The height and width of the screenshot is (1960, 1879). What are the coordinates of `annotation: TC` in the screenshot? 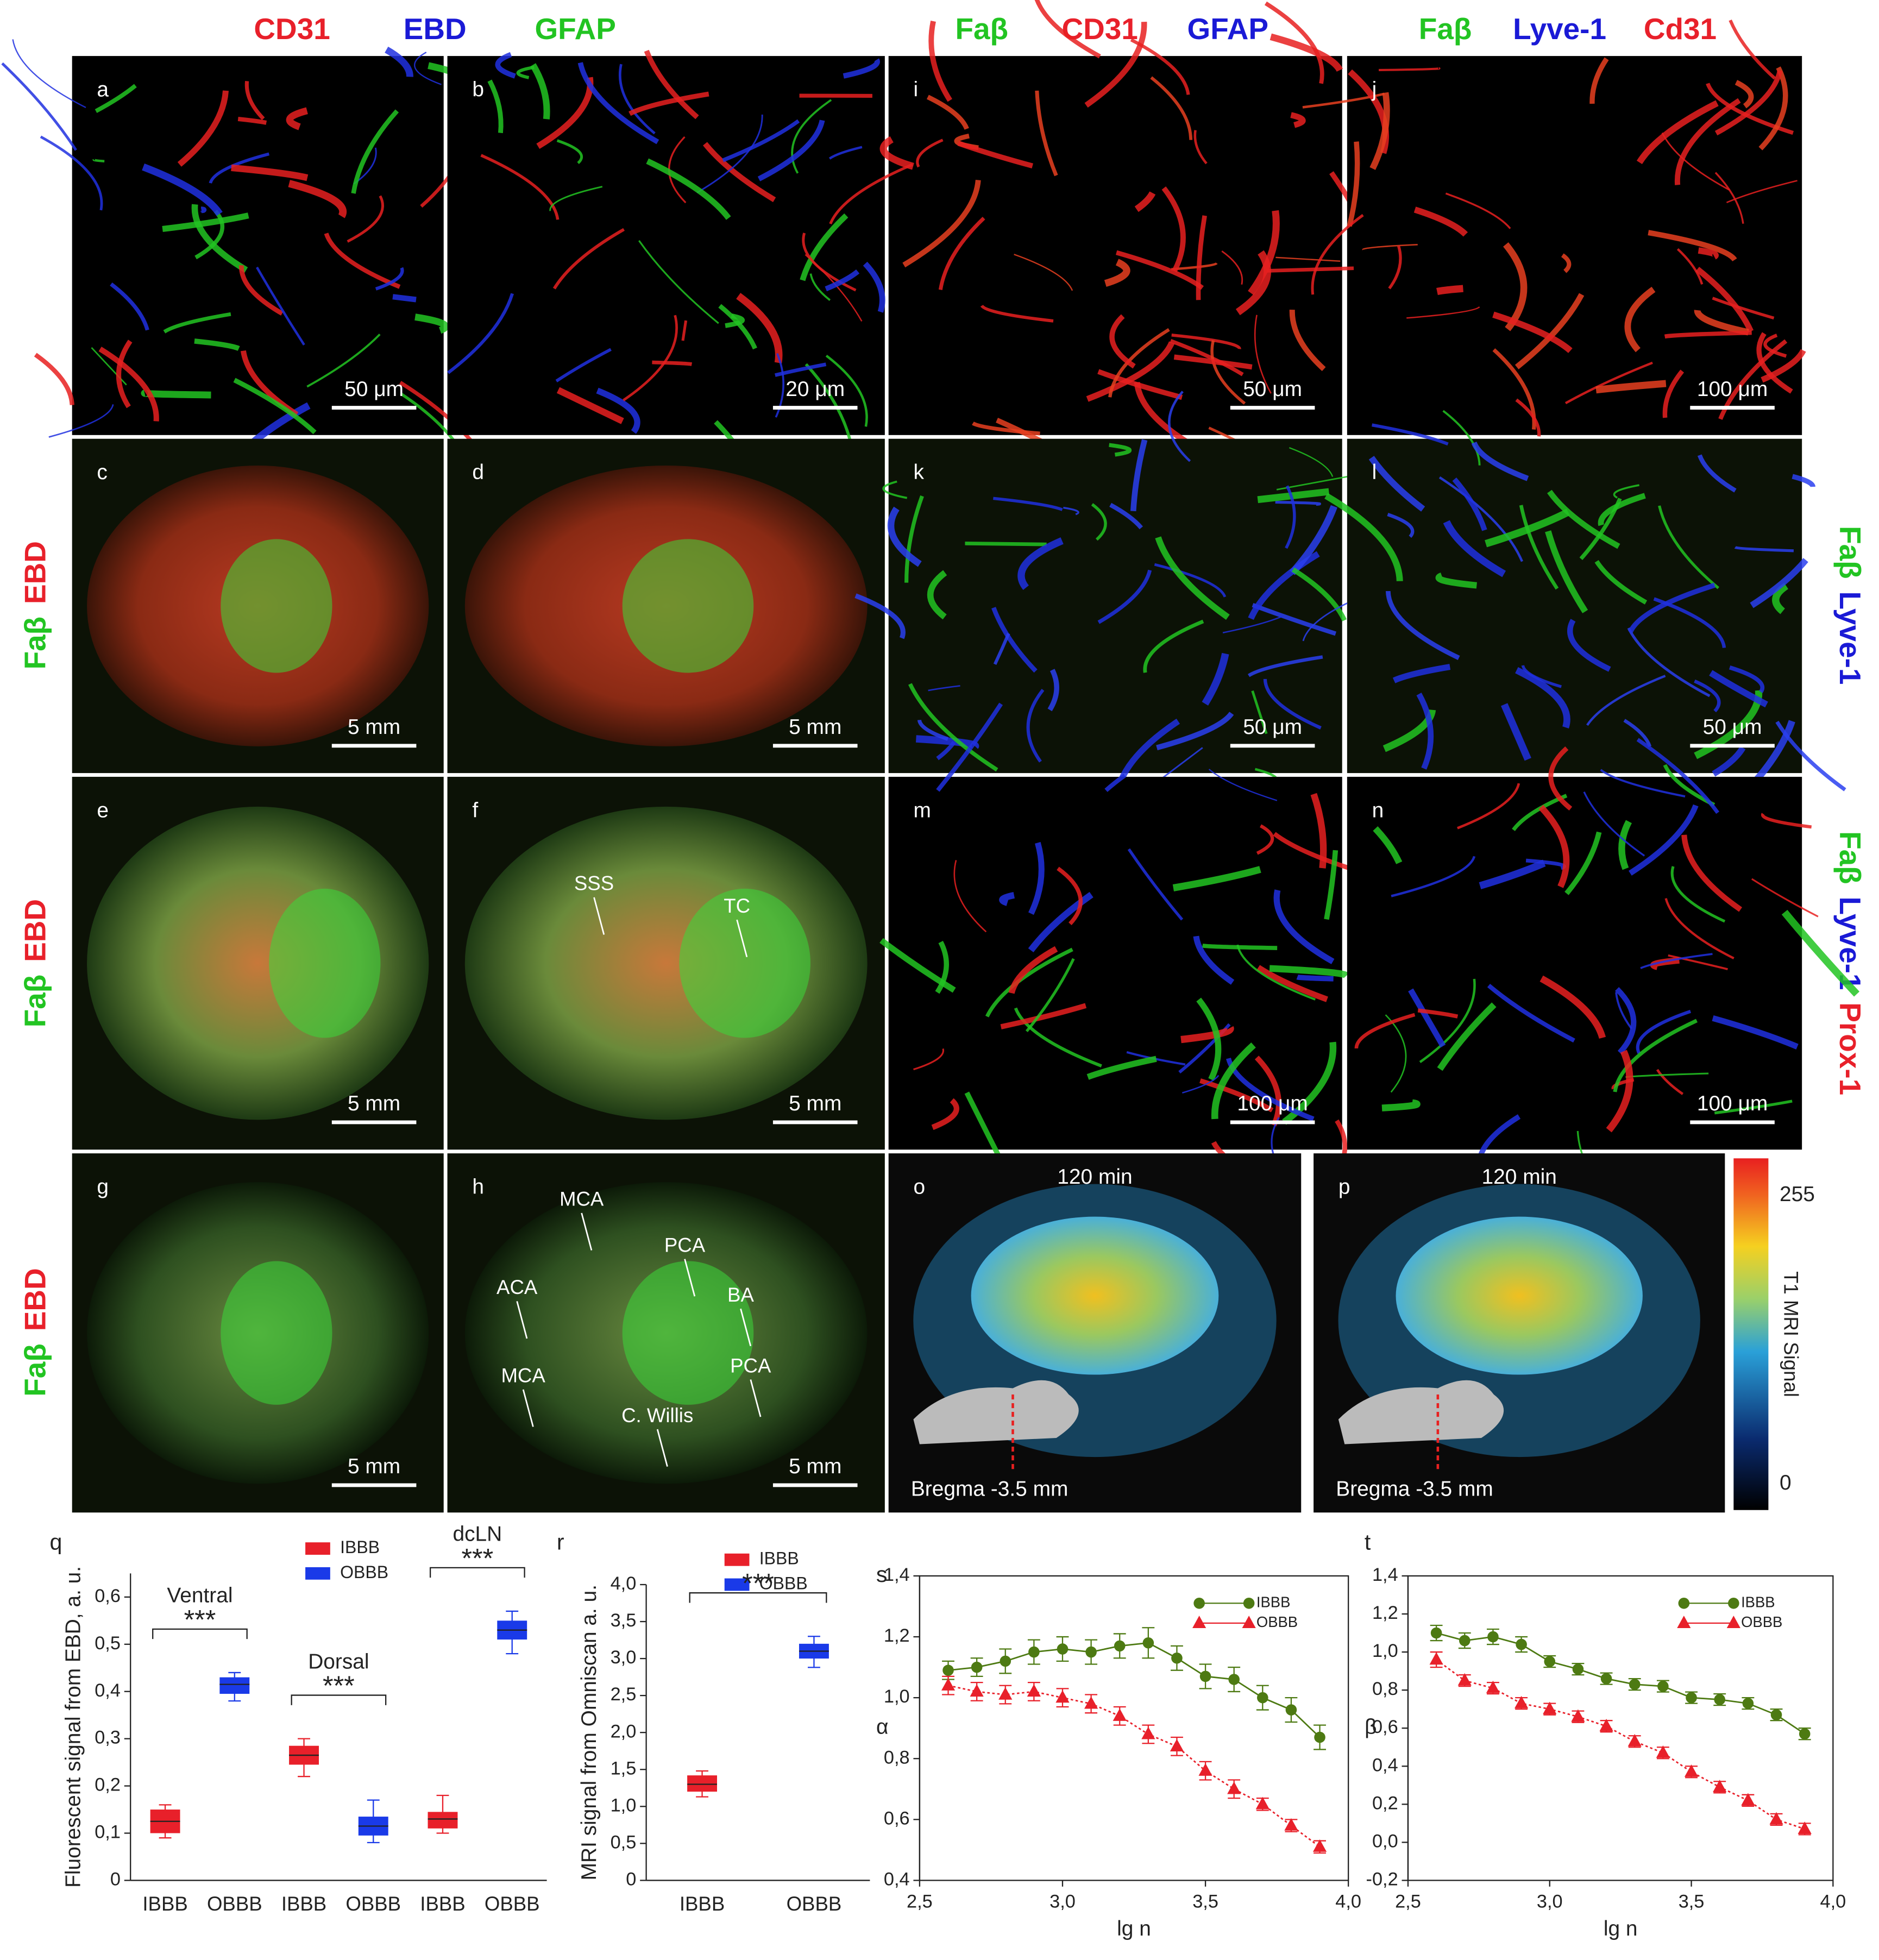 It's located at (737, 906).